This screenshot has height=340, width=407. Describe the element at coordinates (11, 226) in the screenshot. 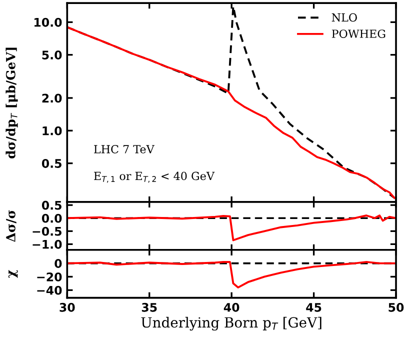

I see `y-axis-title: Δσ/σ` at that location.